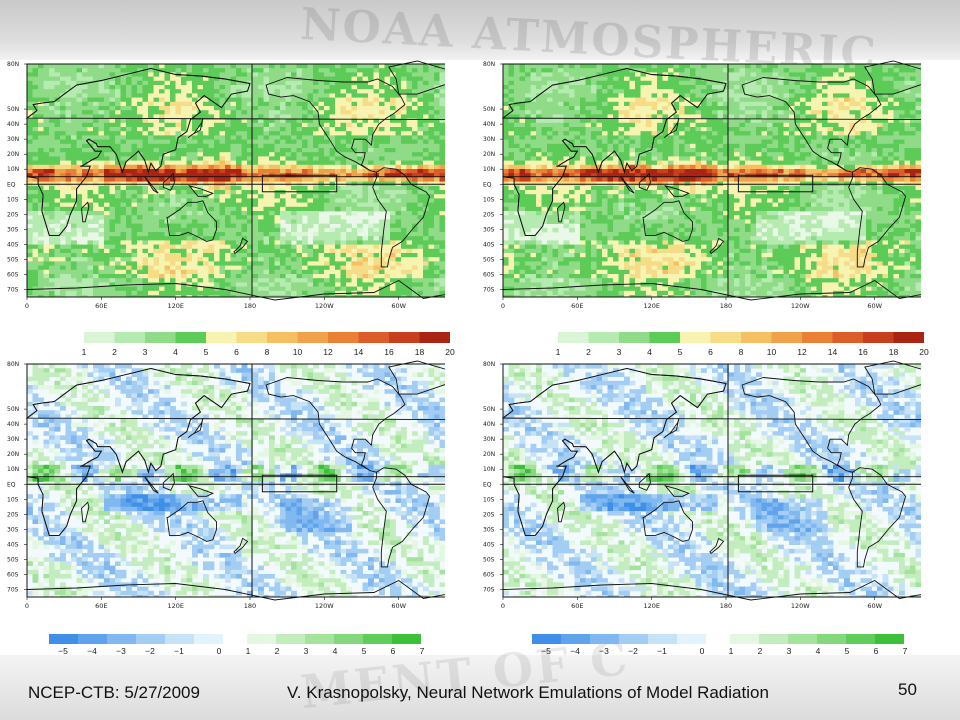 Image resolution: width=960 pixels, height=720 pixels. I want to click on colorbar-label: −5, so click(63, 651).